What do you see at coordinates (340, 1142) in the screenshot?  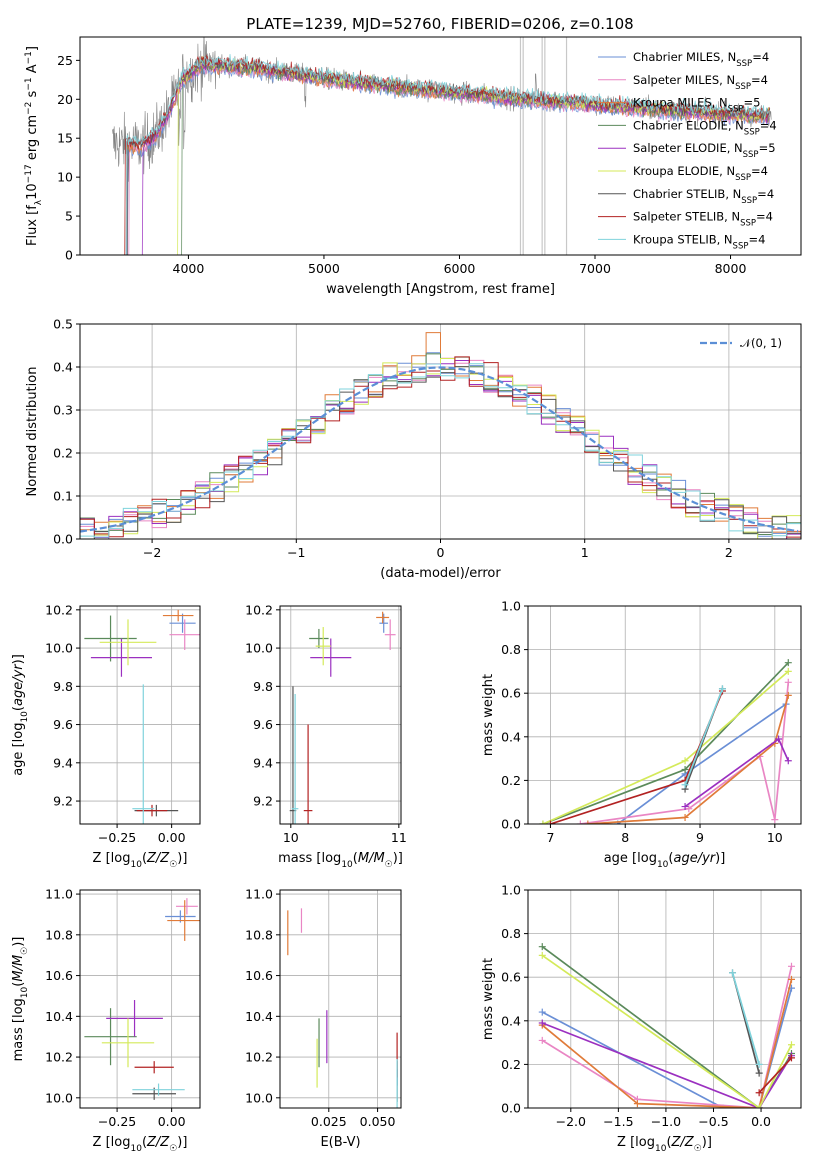 I see `x-axis-label: E(B-V)` at bounding box center [340, 1142].